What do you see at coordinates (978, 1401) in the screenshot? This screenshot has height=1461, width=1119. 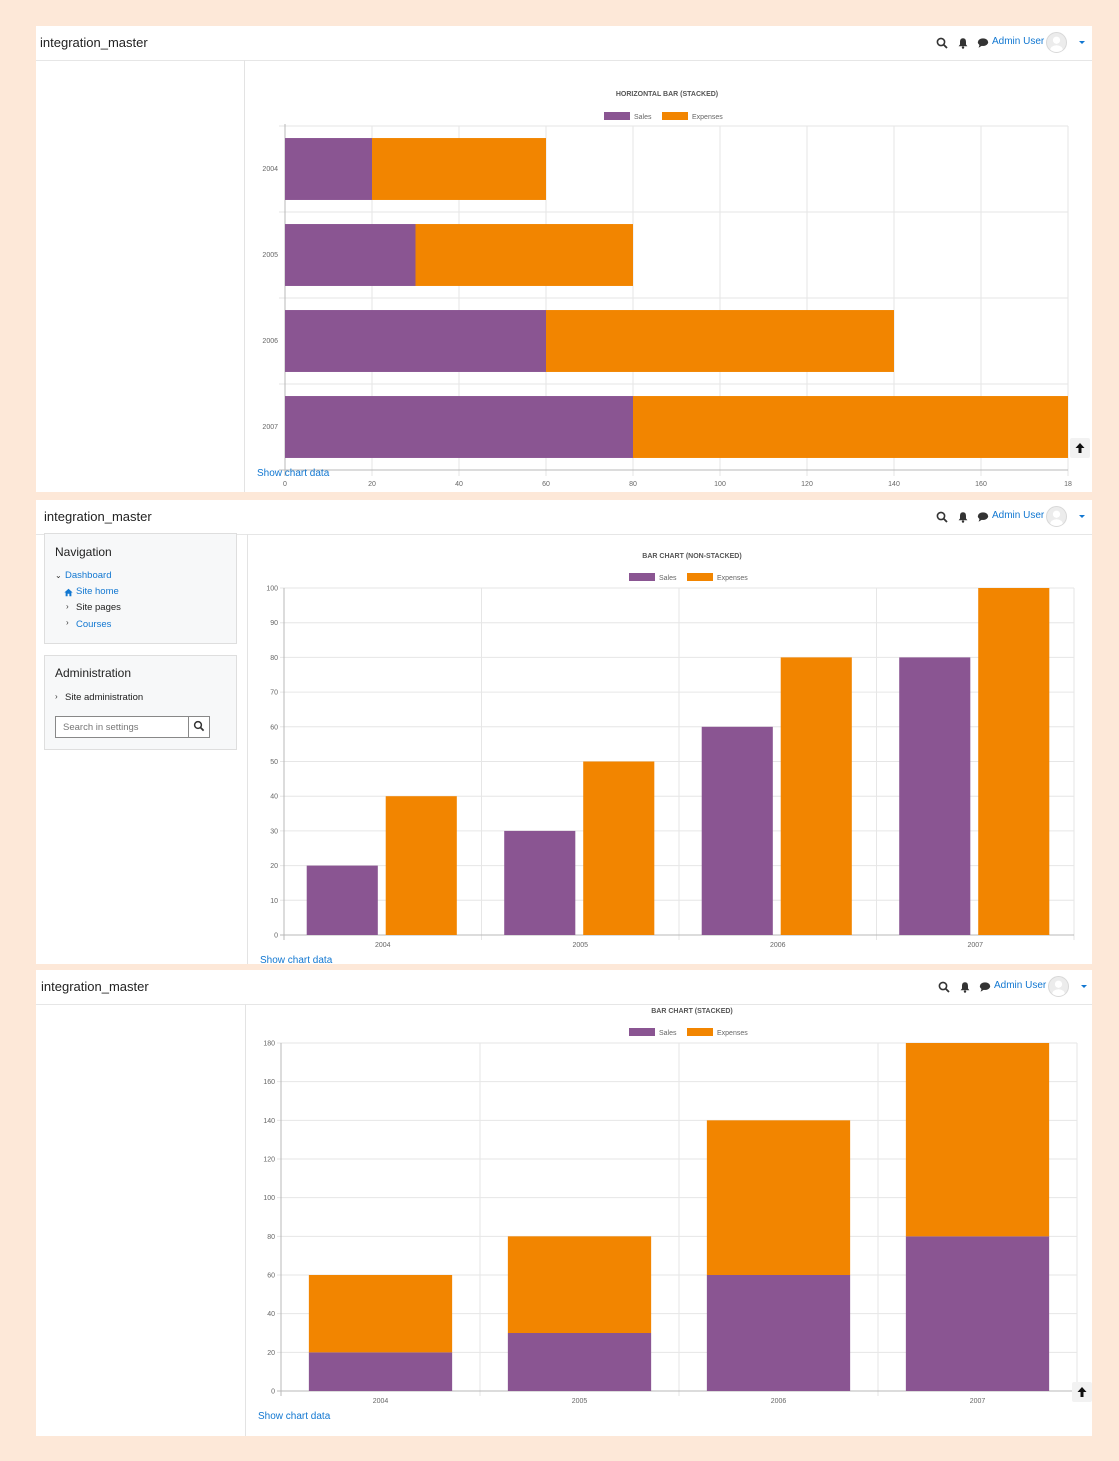 I see `x-tick-label: 2007` at bounding box center [978, 1401].